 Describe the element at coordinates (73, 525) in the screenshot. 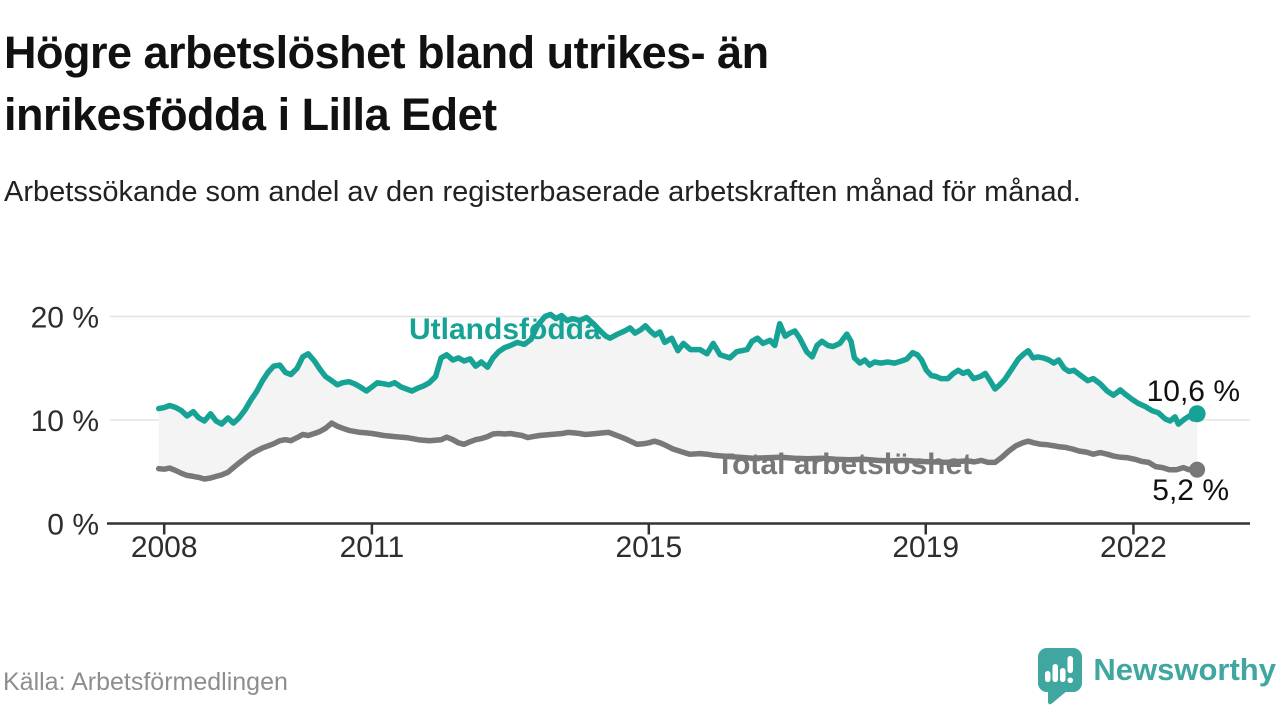

I see `y-tick-label: 0 %` at that location.